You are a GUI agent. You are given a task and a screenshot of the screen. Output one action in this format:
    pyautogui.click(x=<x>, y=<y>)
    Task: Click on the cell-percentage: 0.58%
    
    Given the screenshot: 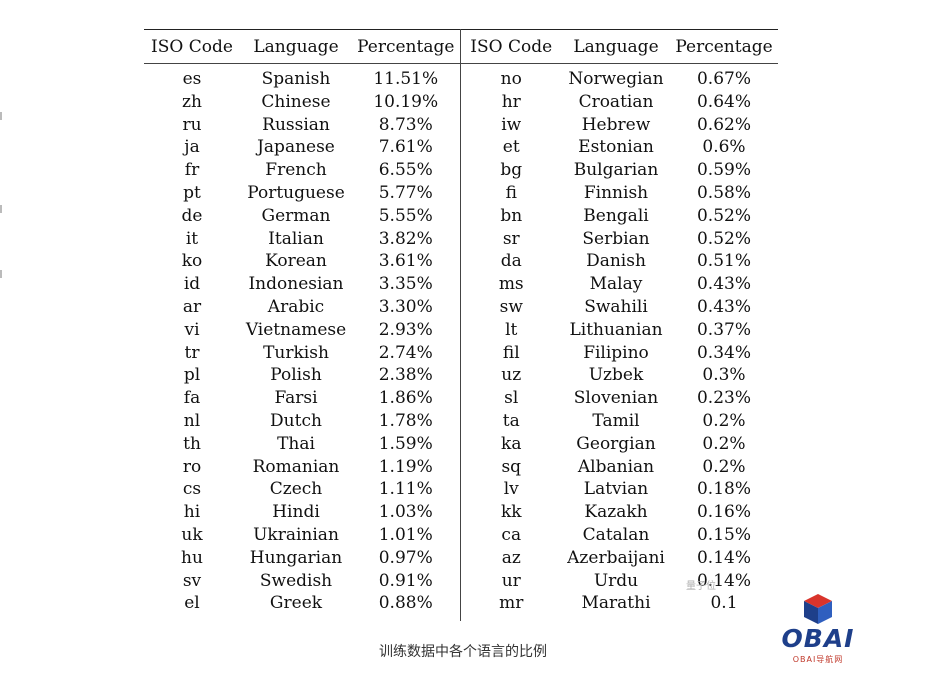 What is the action you would take?
    pyautogui.click(x=723, y=192)
    